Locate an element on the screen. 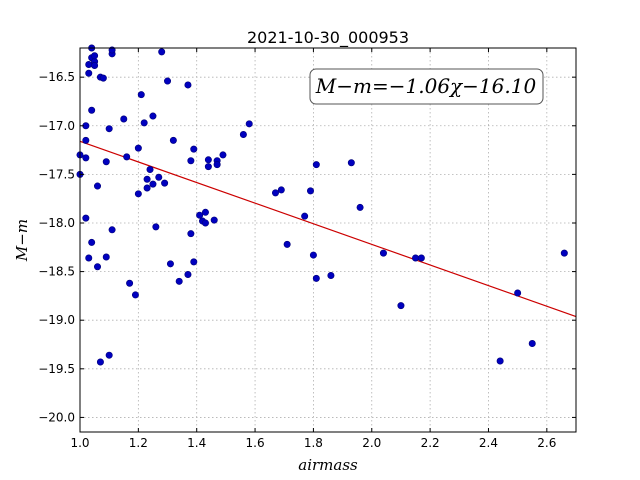 The image size is (640, 480). x-tick-label: 2.2 is located at coordinates (430, 443).